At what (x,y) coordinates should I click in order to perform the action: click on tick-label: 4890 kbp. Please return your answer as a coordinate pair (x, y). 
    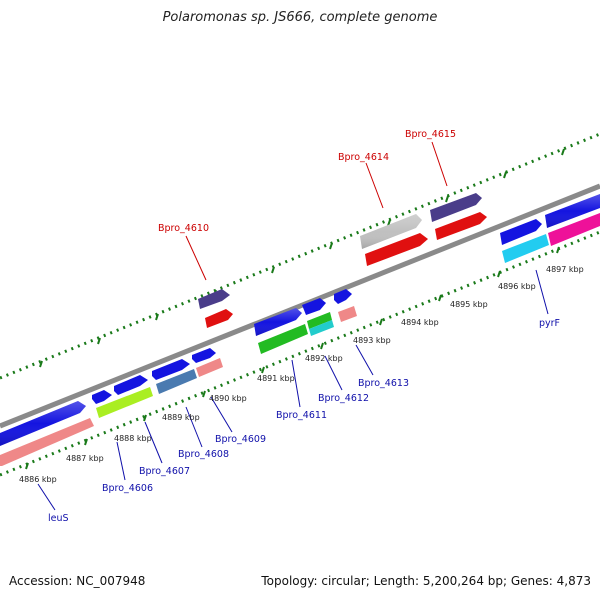
    Looking at the image, I should click on (228, 398).